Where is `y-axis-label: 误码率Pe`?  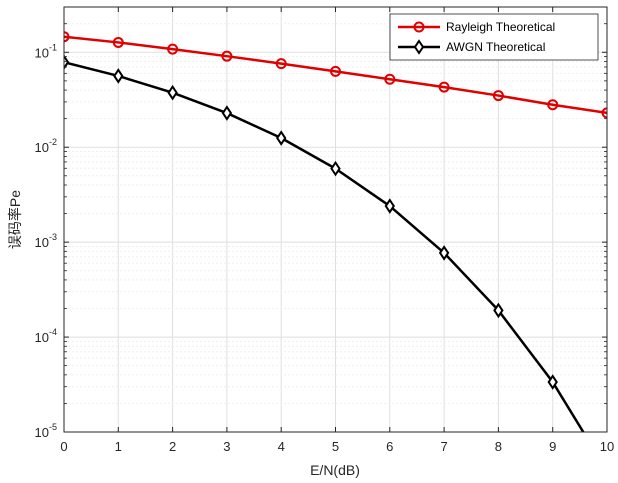 y-axis-label: 误码率Pe is located at coordinates (15, 219).